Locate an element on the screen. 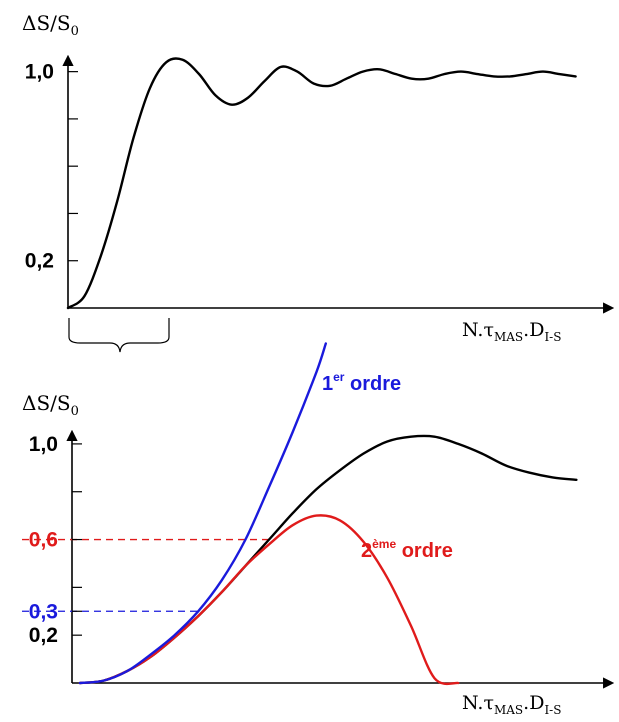 The height and width of the screenshot is (722, 619). y-tick-label: 0,3 is located at coordinates (43, 611).